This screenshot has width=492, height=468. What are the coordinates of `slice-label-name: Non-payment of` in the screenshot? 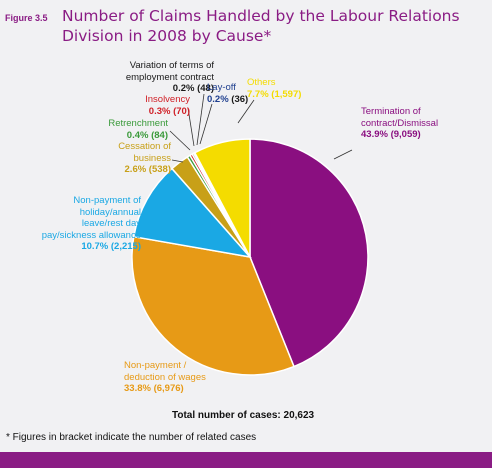 It's located at (107, 200).